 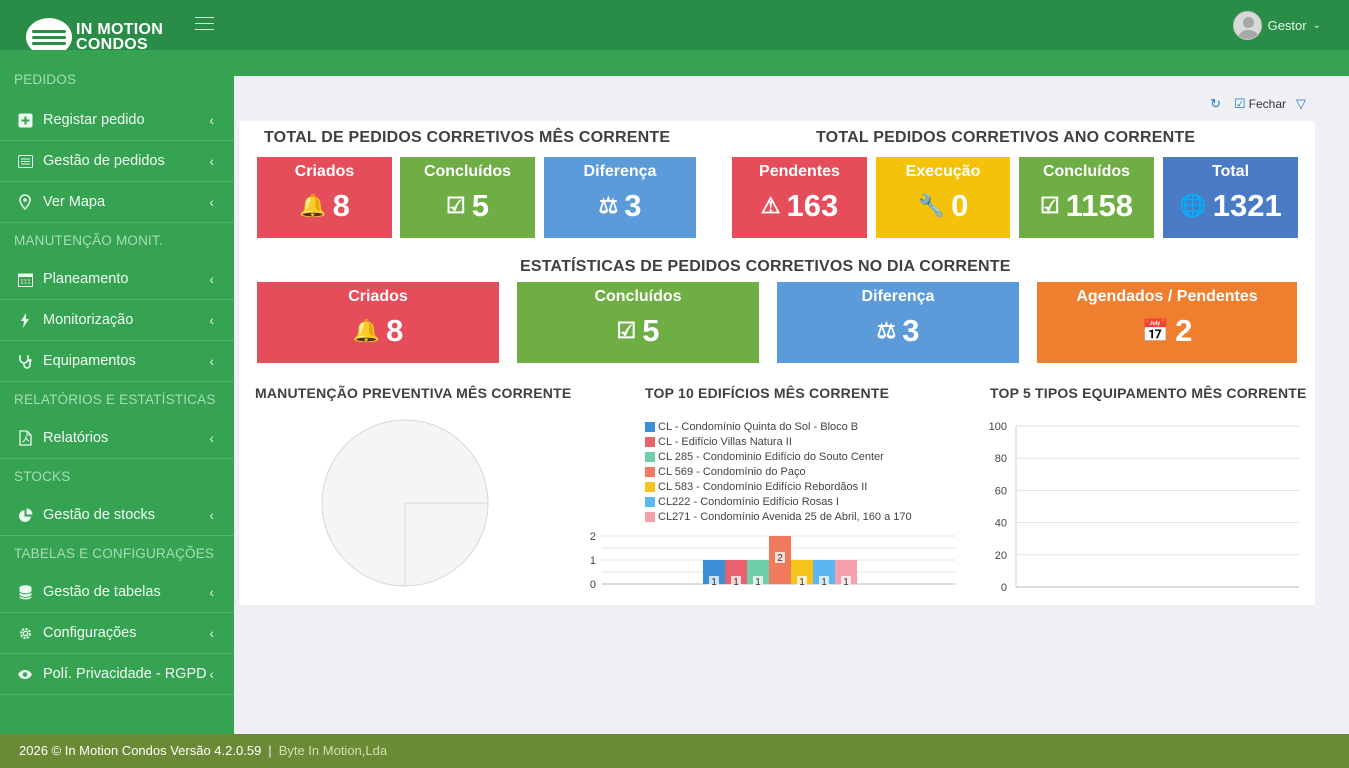 What do you see at coordinates (88, 240) in the screenshot?
I see `sidebar-section-manutencao: MANUTENÇÃO MONIT.` at bounding box center [88, 240].